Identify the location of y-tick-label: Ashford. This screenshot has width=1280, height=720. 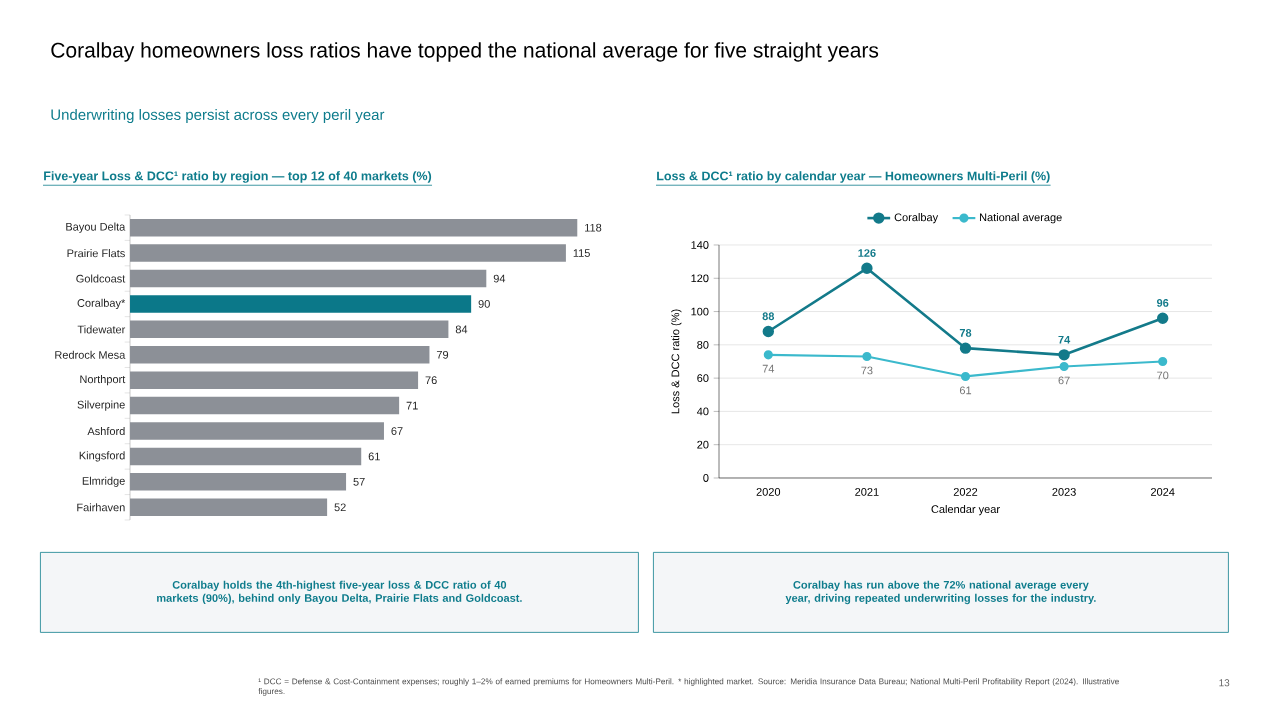
(106, 431).